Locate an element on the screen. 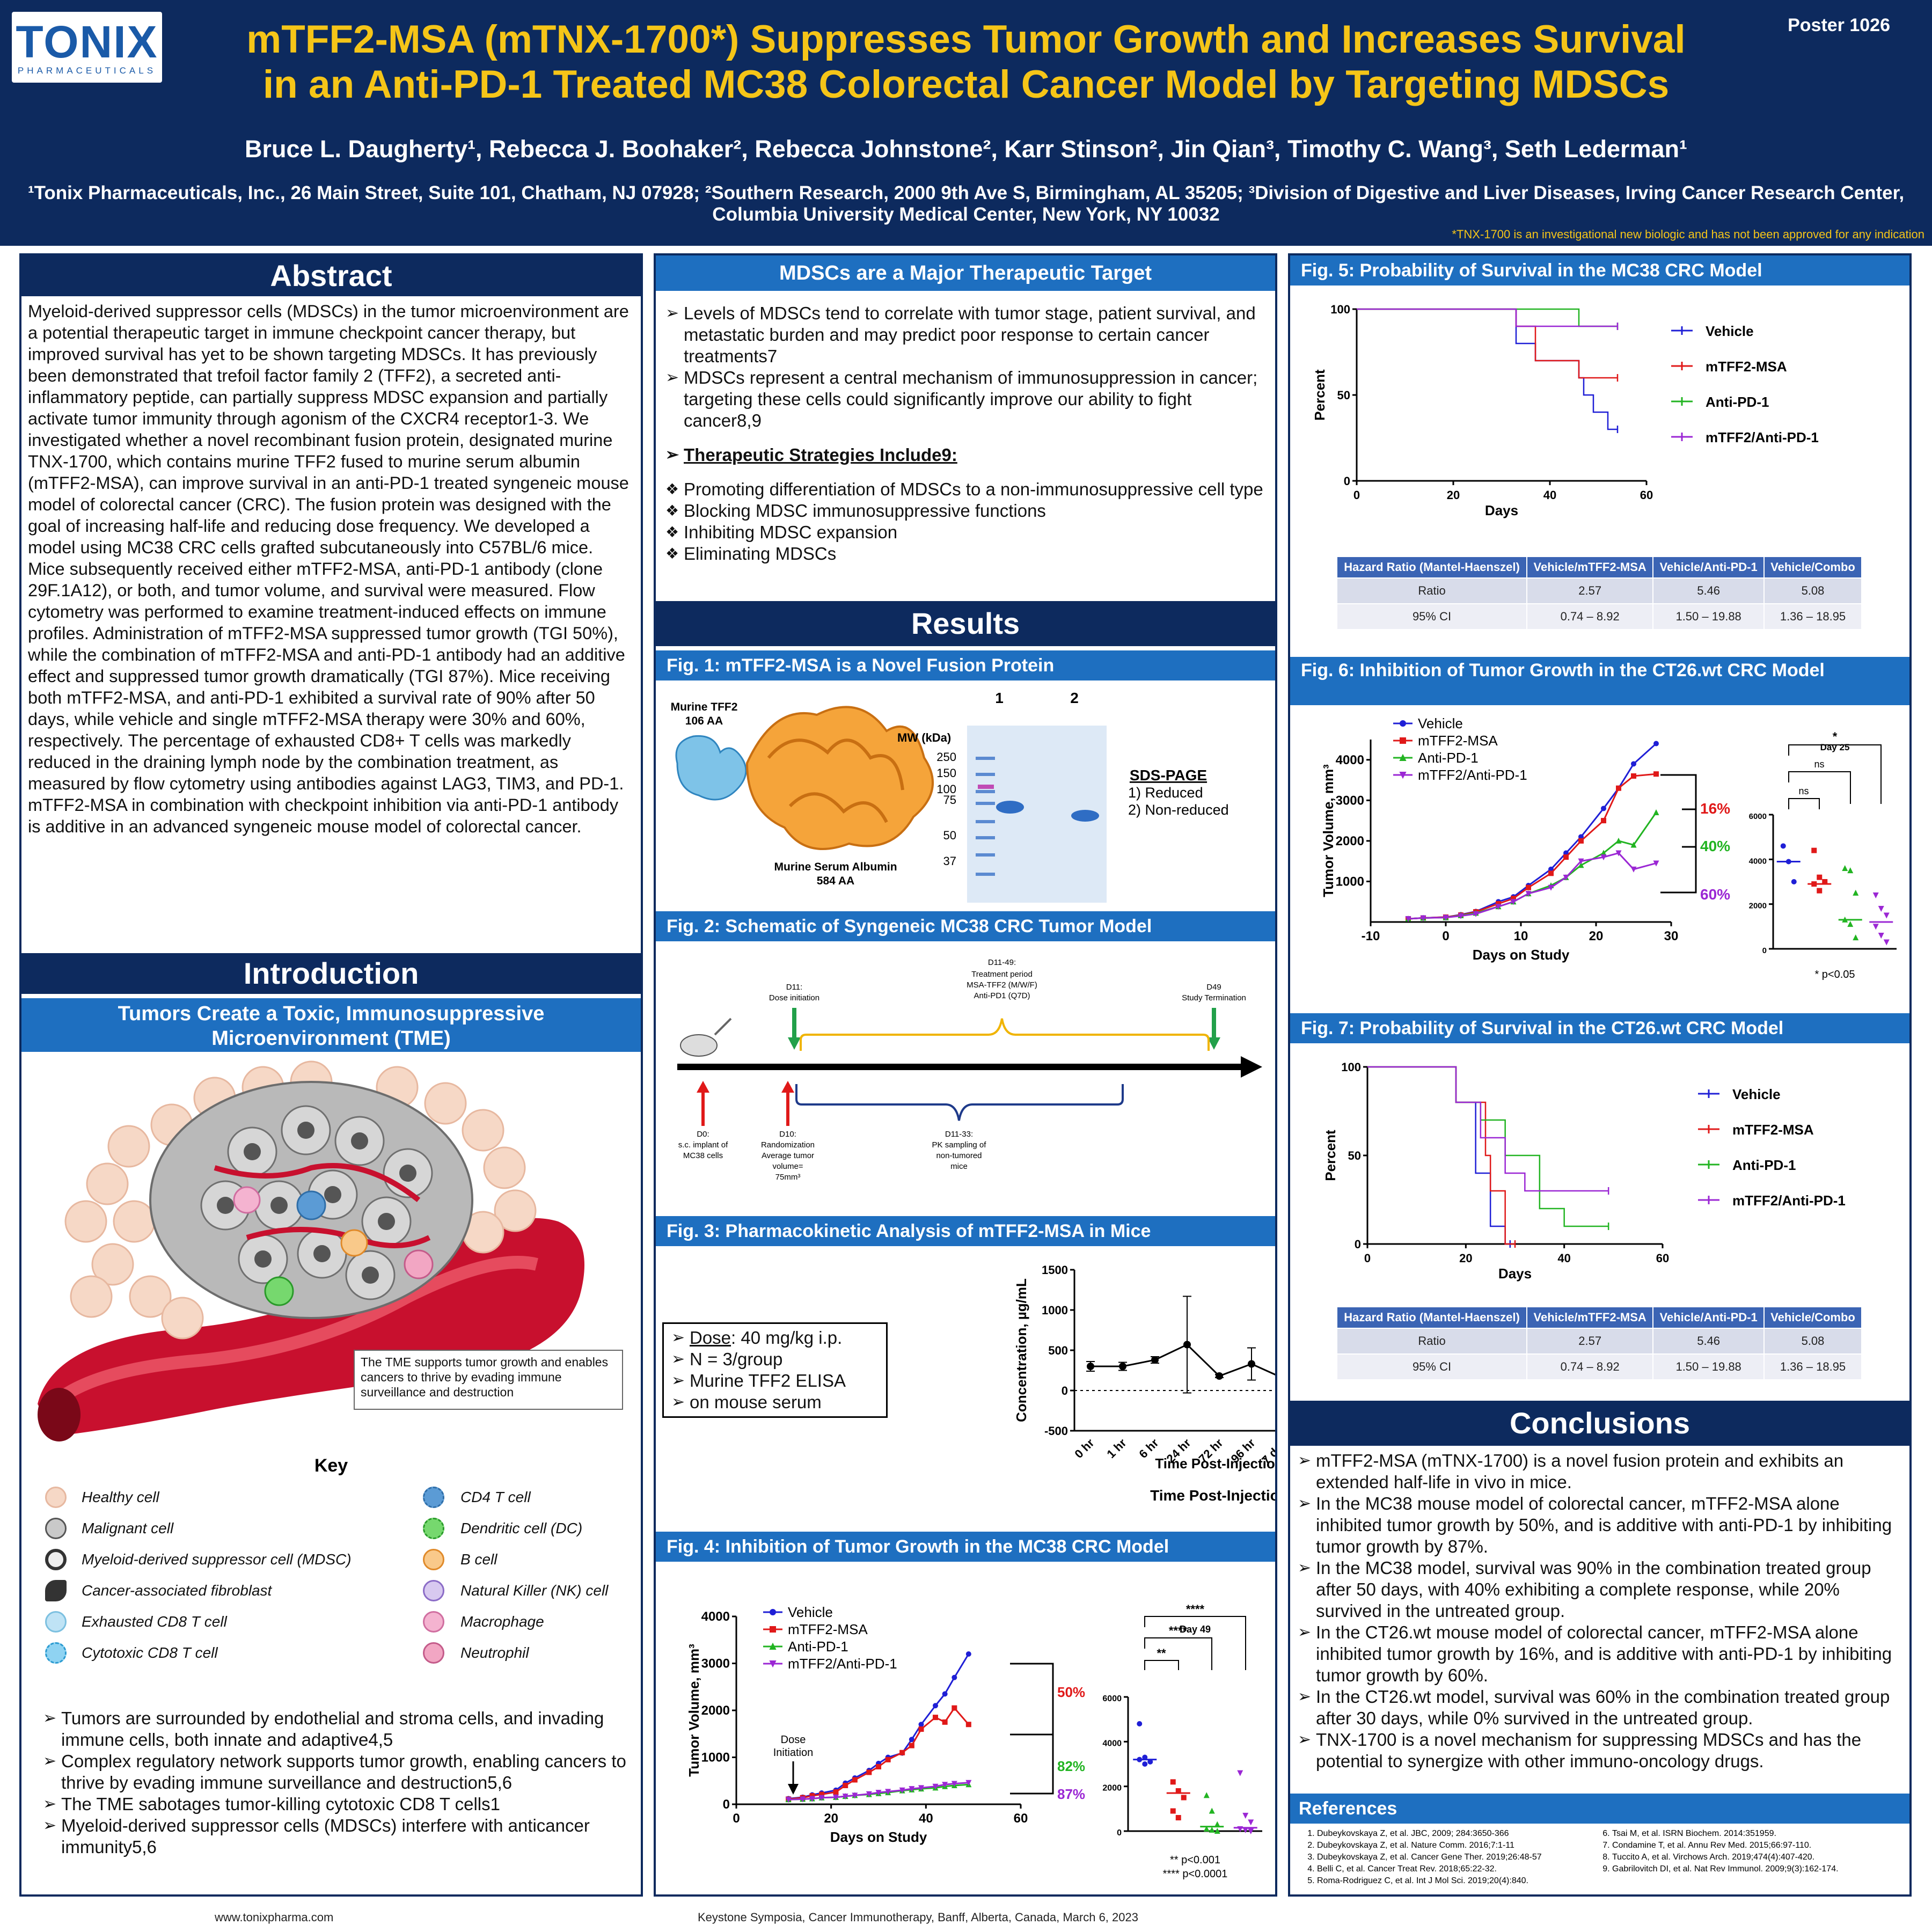 The image size is (1932, 1932). x-tick-label: 0 is located at coordinates (1367, 1258).